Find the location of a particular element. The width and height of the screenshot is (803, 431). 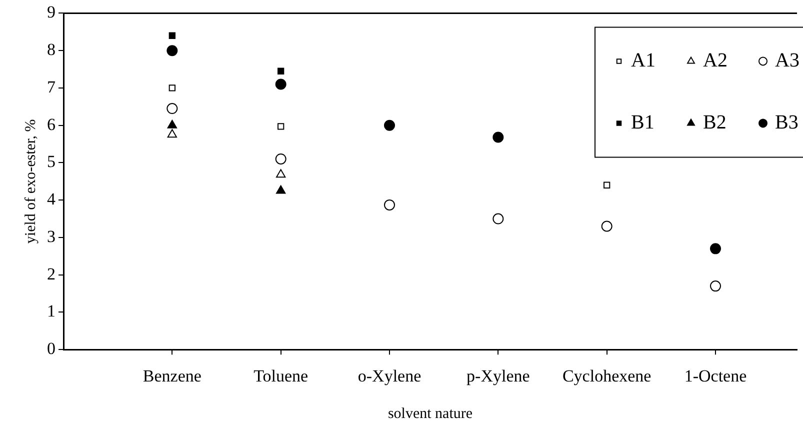

legend-label: A3 is located at coordinates (787, 60).